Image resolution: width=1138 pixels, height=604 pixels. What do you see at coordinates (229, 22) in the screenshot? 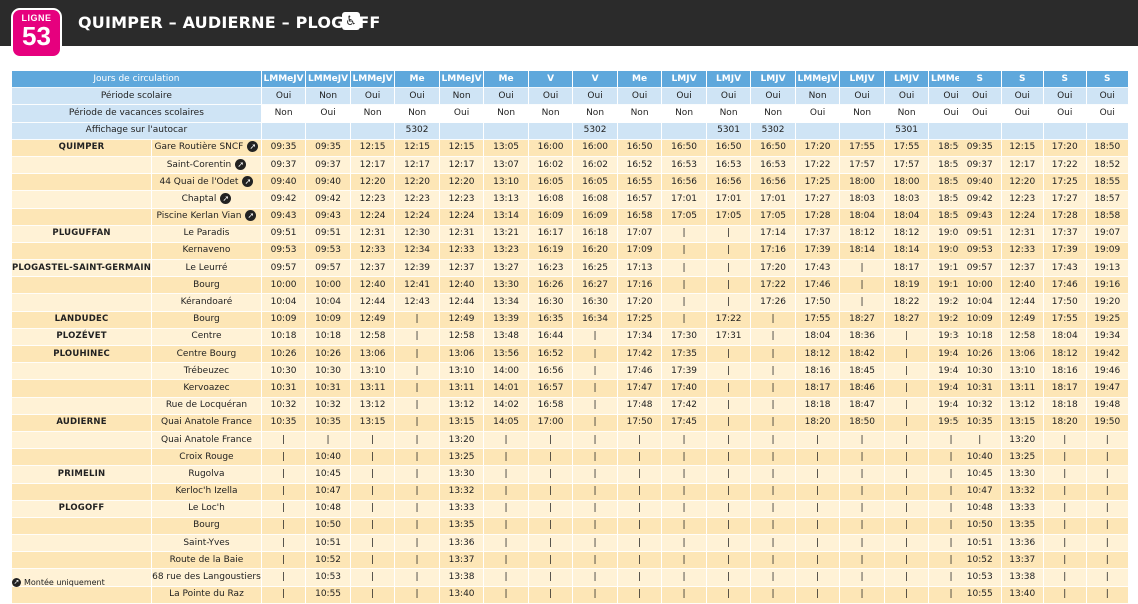
I see `route-title: QUIMPER – AUDIERNE – PLOGOFF` at bounding box center [229, 22].